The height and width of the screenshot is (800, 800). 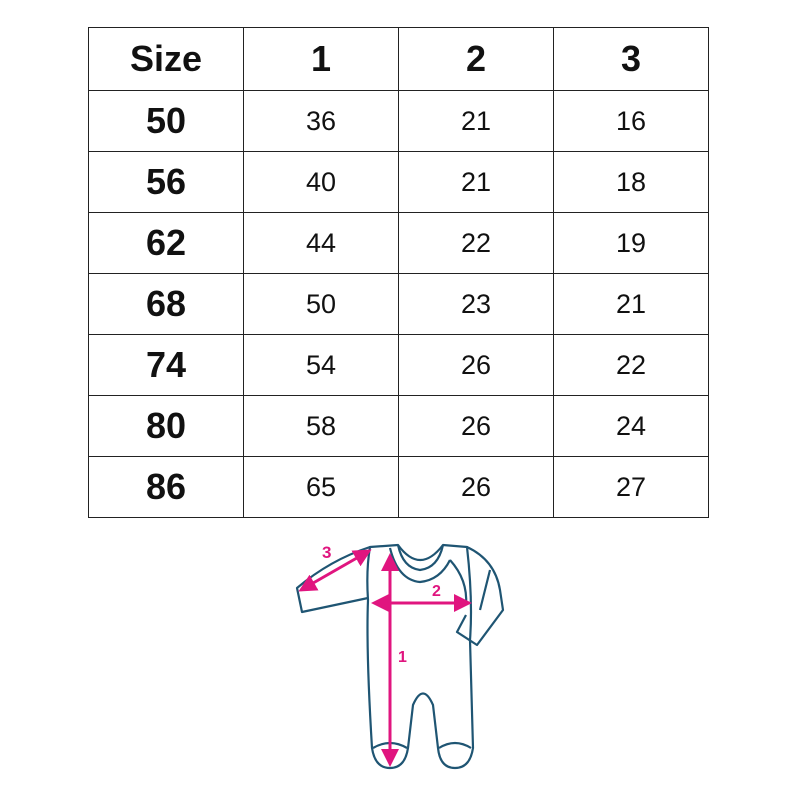 I want to click on value-cell: 54, so click(x=321, y=365).